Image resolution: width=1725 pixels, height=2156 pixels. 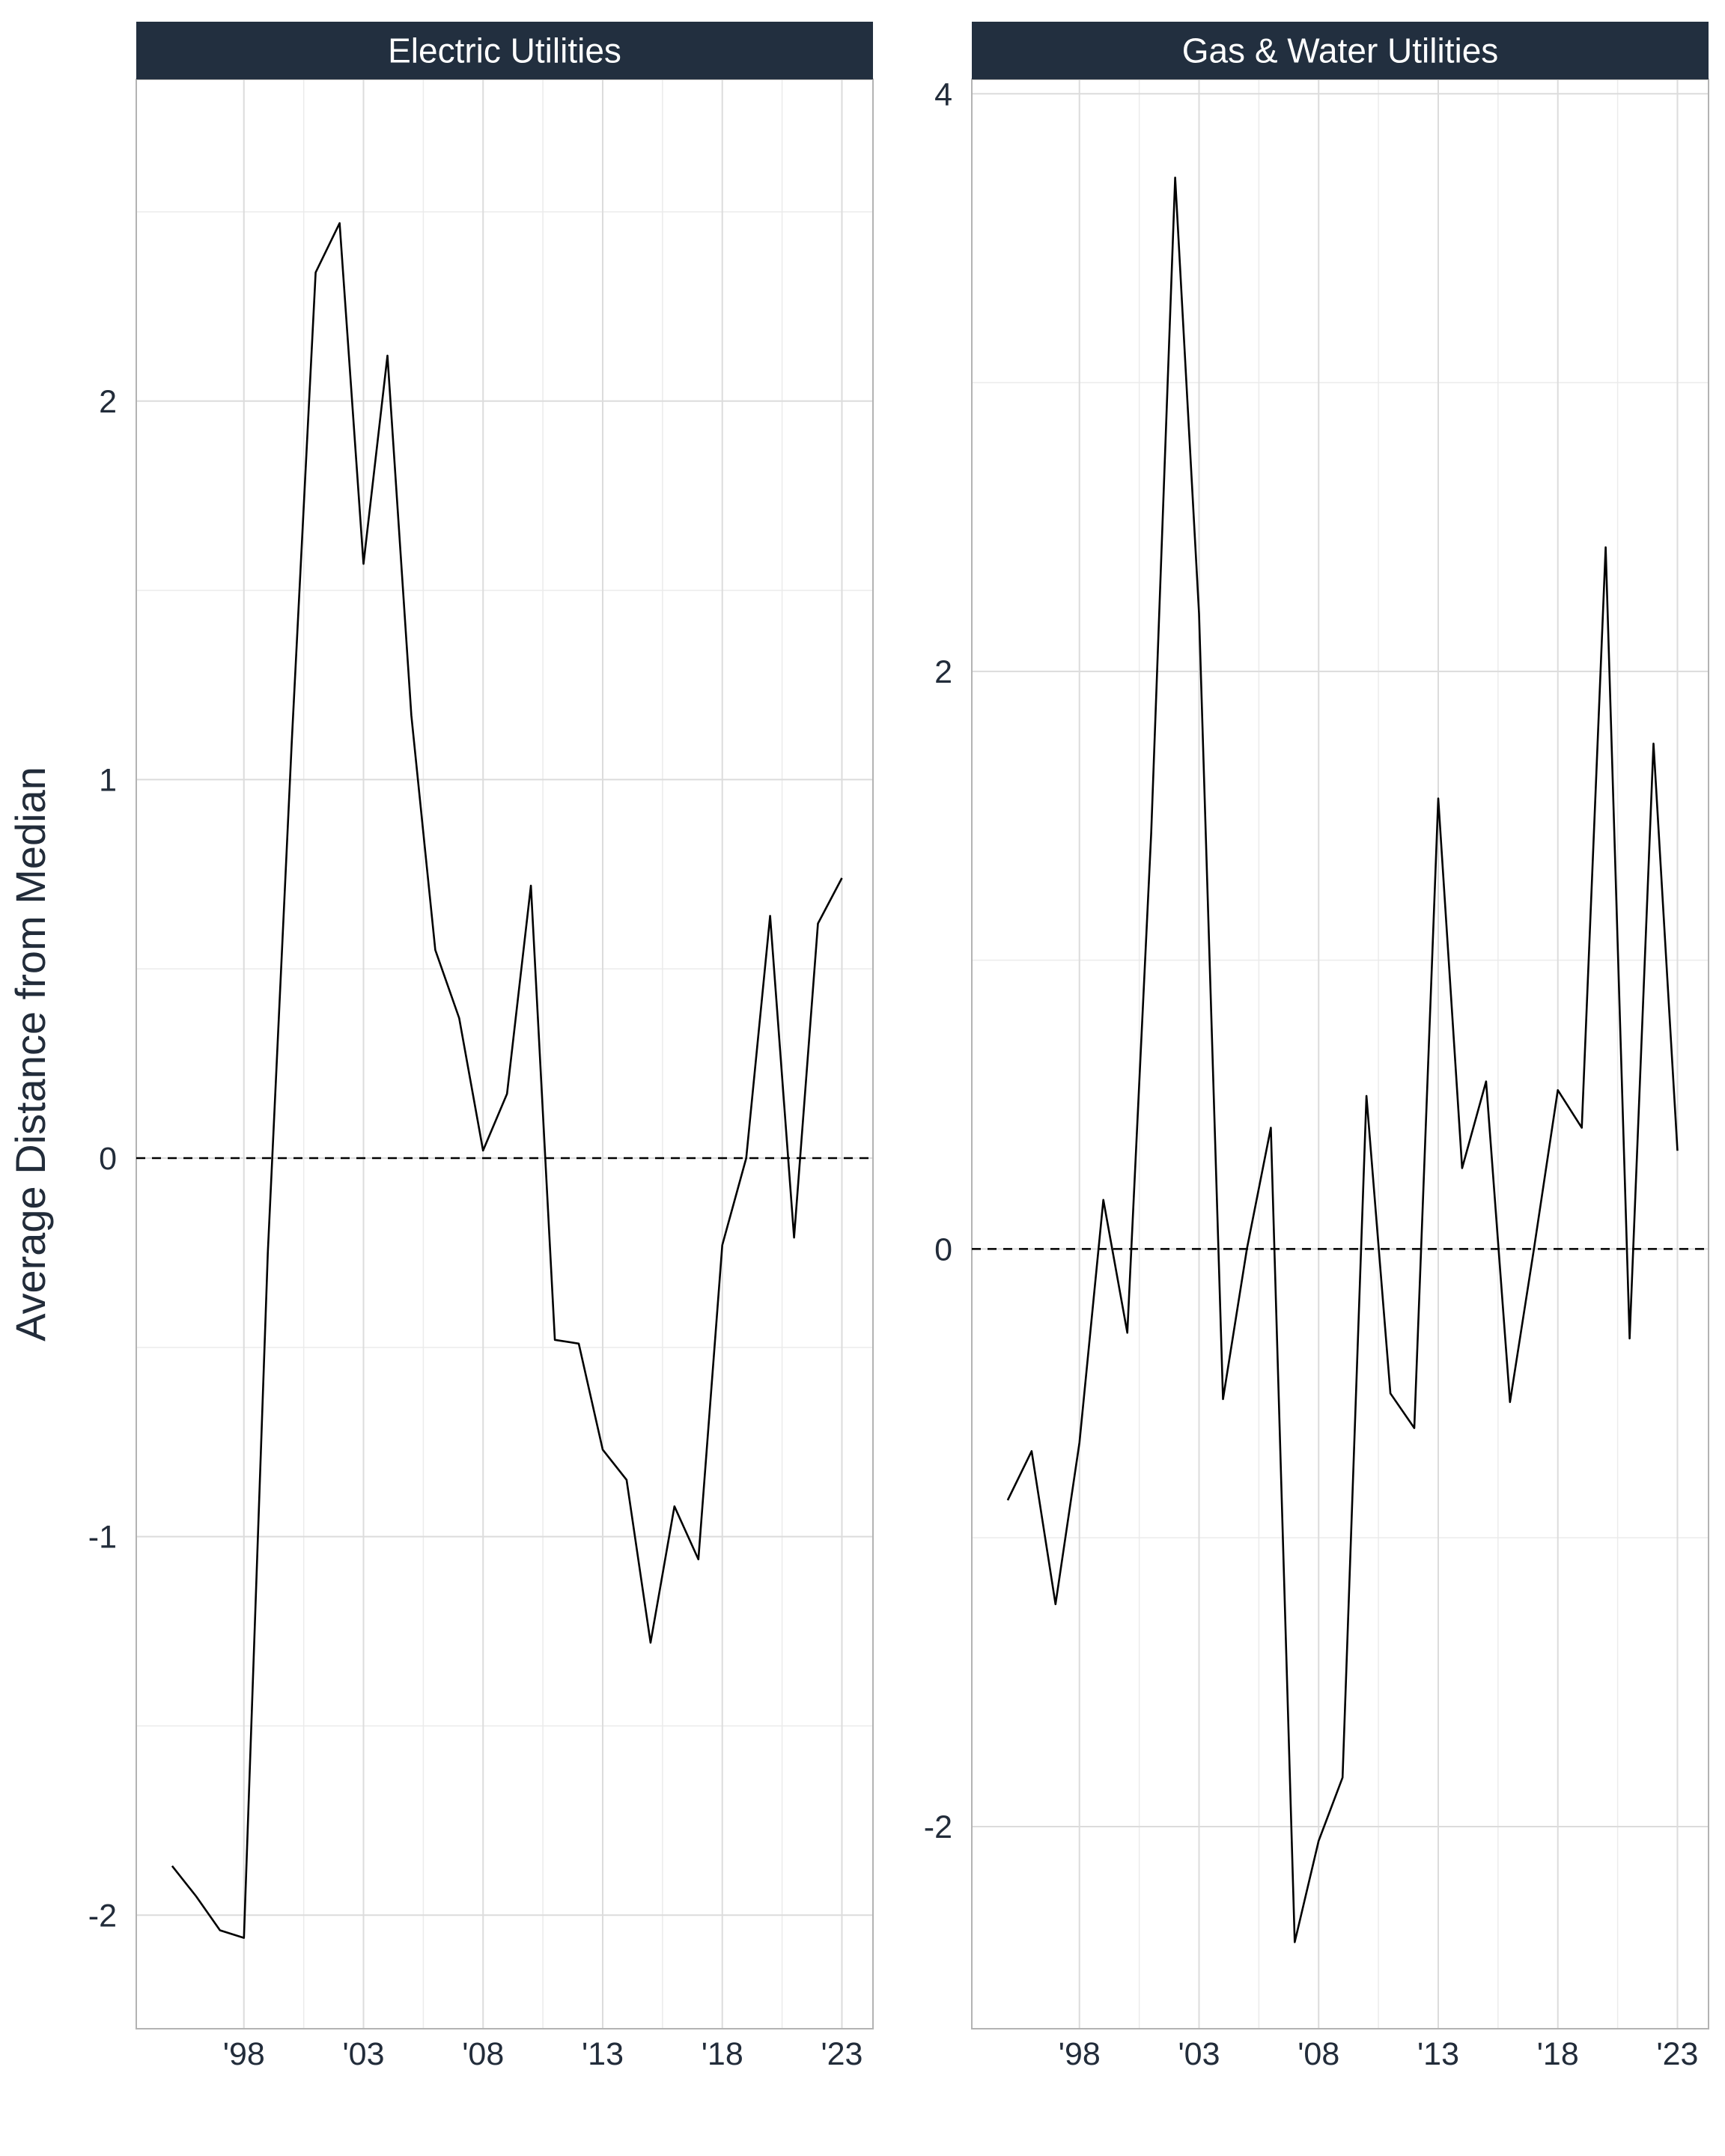 What do you see at coordinates (31, 1054) in the screenshot?
I see `y-axis-title: Average Distance from Median` at bounding box center [31, 1054].